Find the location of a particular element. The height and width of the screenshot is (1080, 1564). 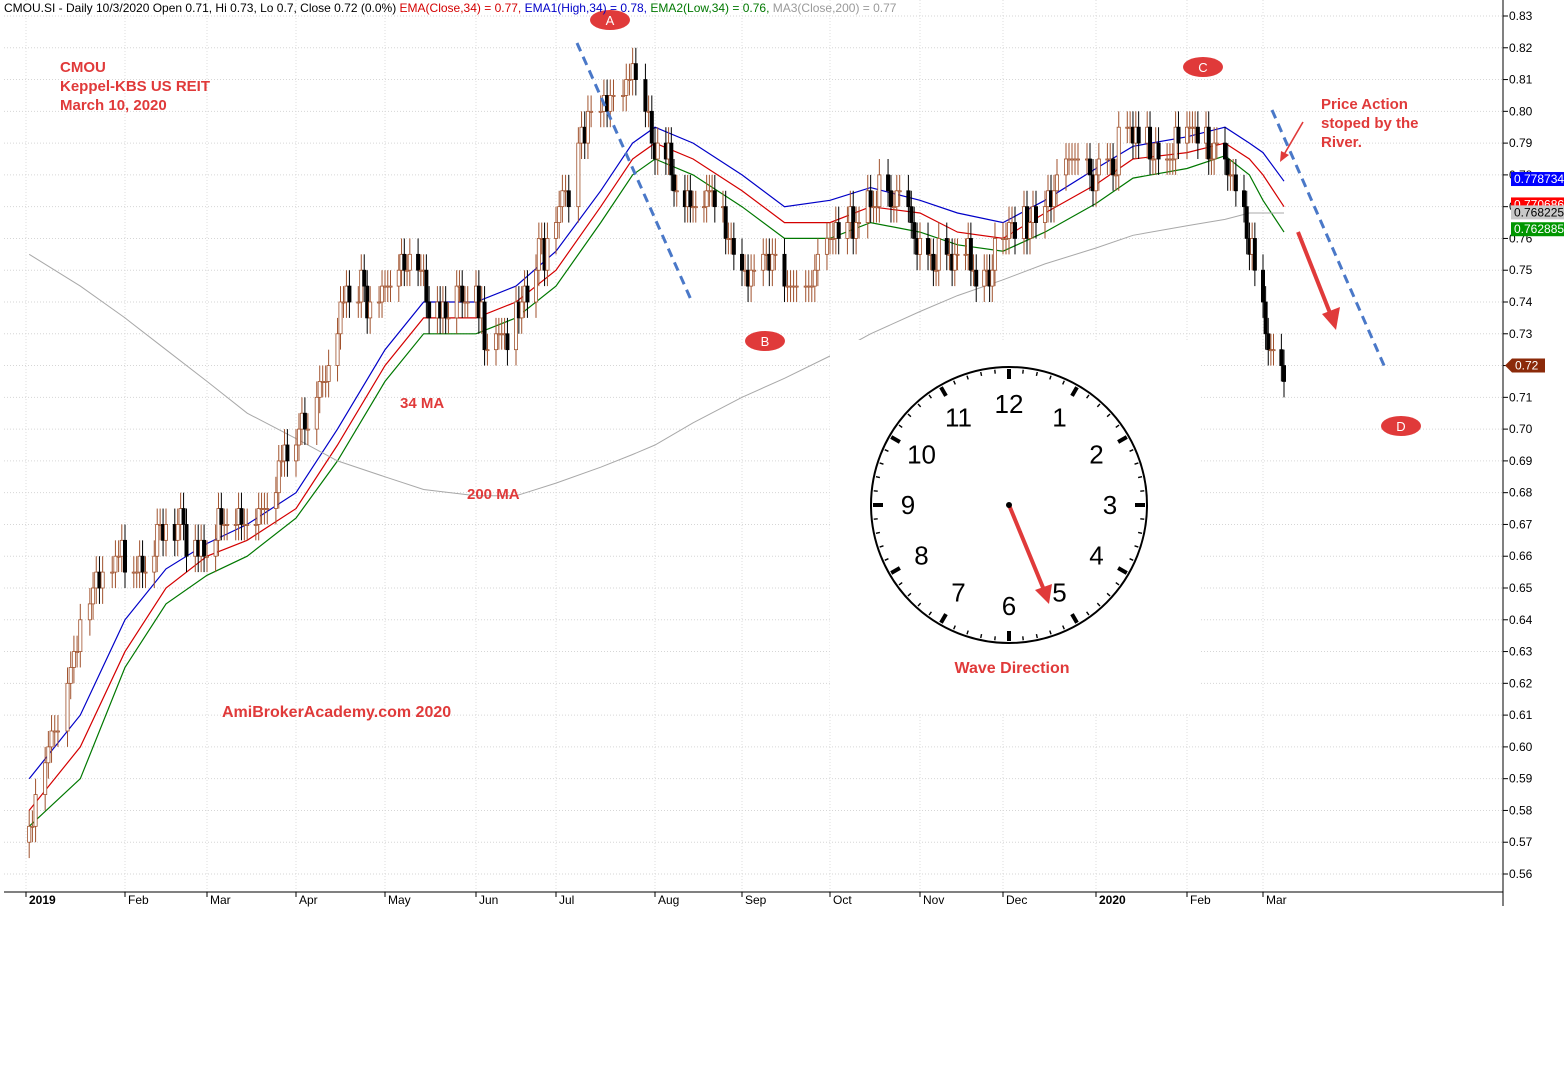

wave-point-d: D is located at coordinates (1401, 426).